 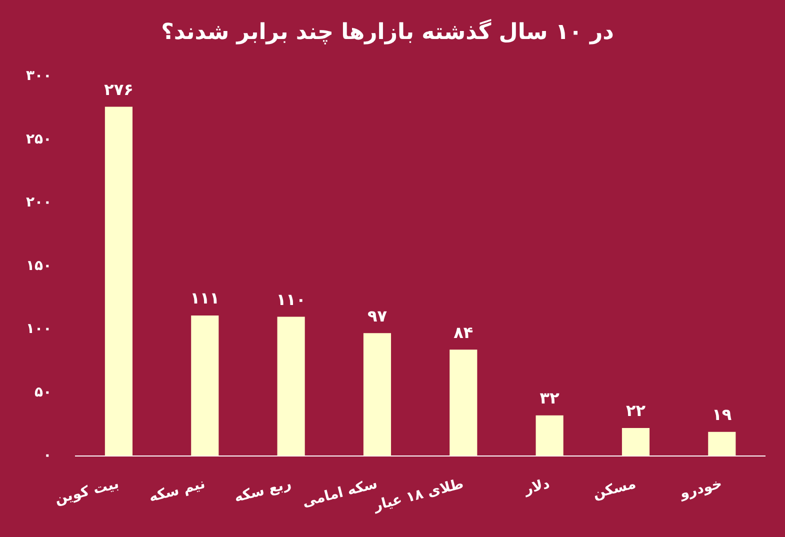 What do you see at coordinates (39, 139) in the screenshot?
I see `y-tick-label: ۲۵۰` at bounding box center [39, 139].